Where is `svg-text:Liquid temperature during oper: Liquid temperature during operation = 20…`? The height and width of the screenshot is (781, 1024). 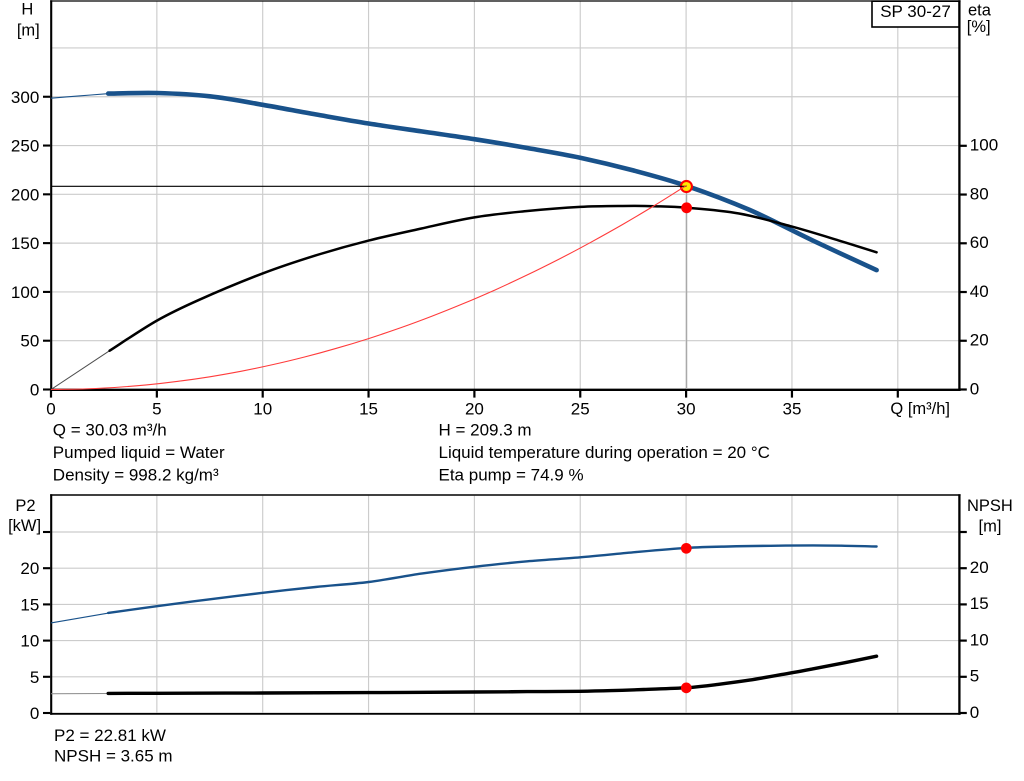 svg-text:Liquid temperature during oper: Liquid temperature during operation = 20… is located at coordinates (604, 452).